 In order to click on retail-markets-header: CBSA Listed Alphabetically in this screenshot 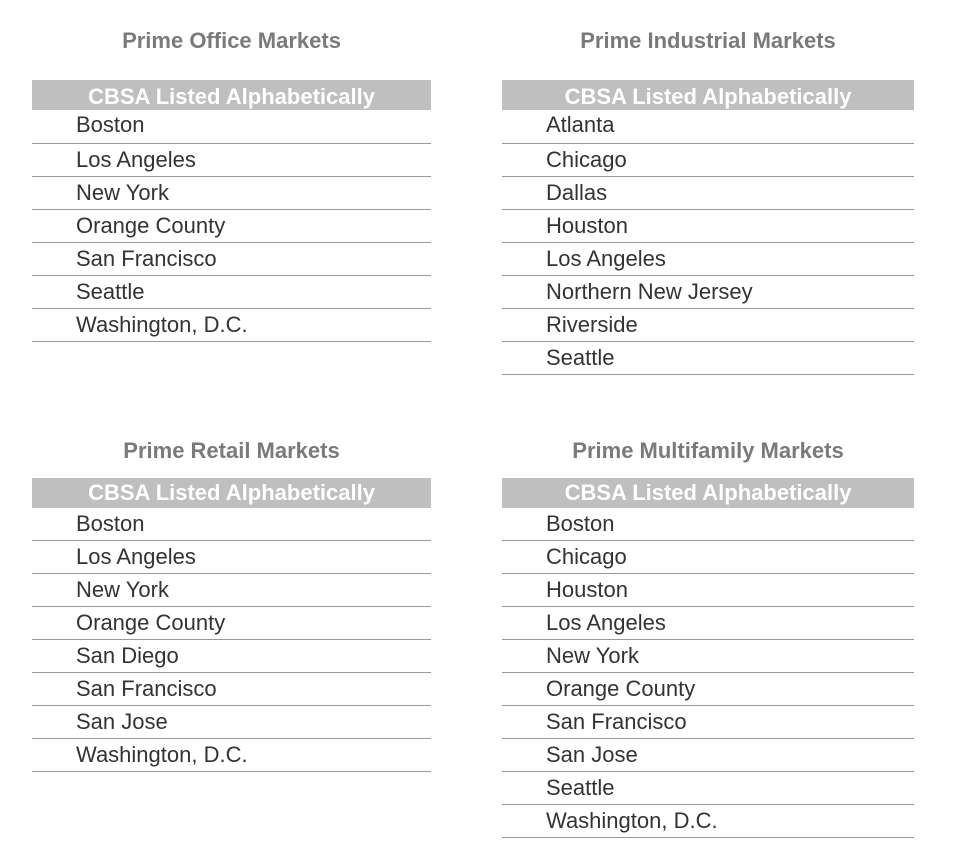, I will do `click(231, 493)`.